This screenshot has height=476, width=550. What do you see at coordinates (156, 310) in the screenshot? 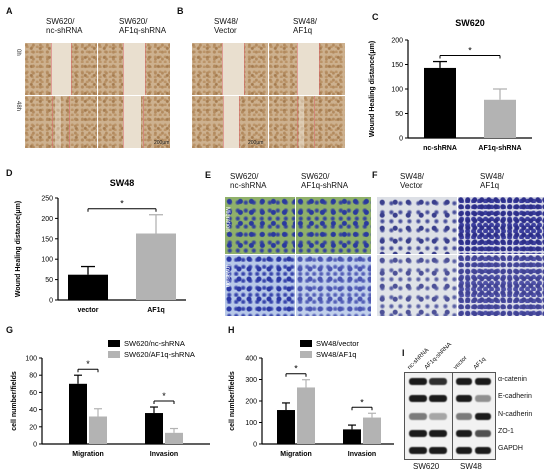
I see `chart-d-category-label: AF1q` at bounding box center [156, 310].